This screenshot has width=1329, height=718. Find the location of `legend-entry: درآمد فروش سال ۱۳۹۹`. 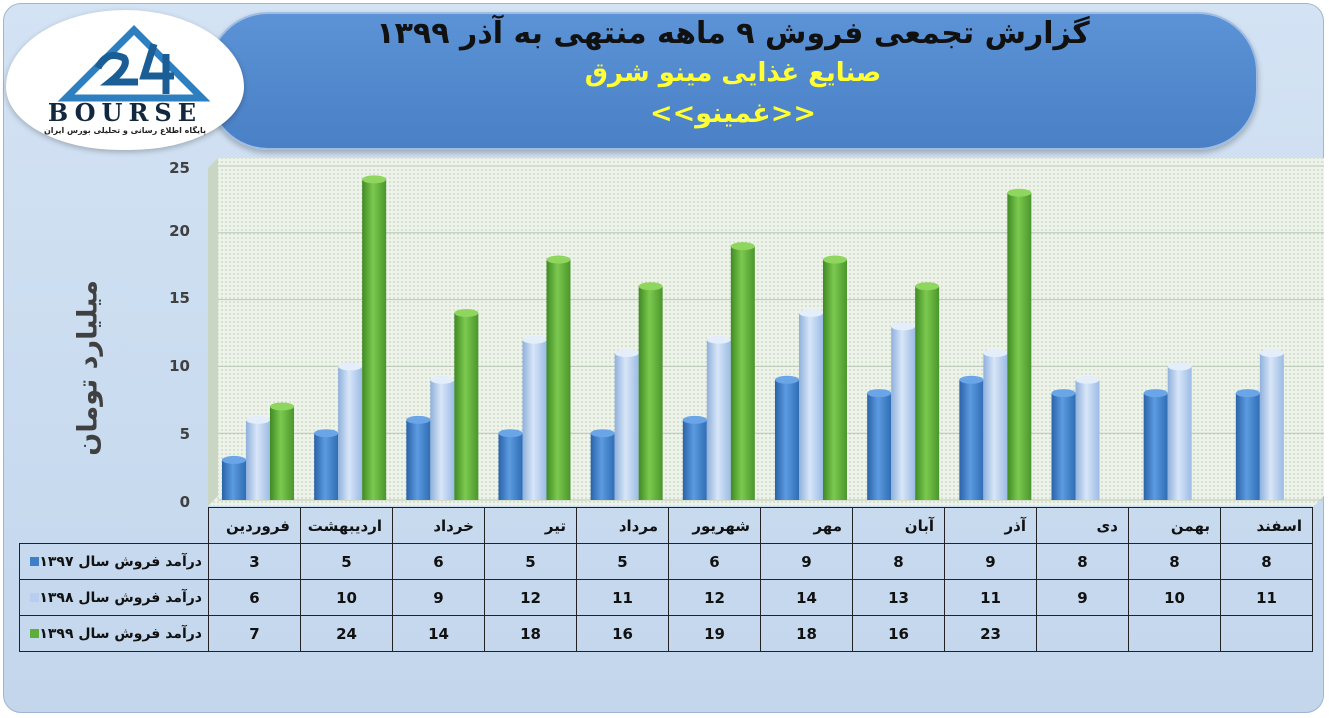

legend-entry: درآمد فروش سال ۱۳۹۹ is located at coordinates (114, 633).